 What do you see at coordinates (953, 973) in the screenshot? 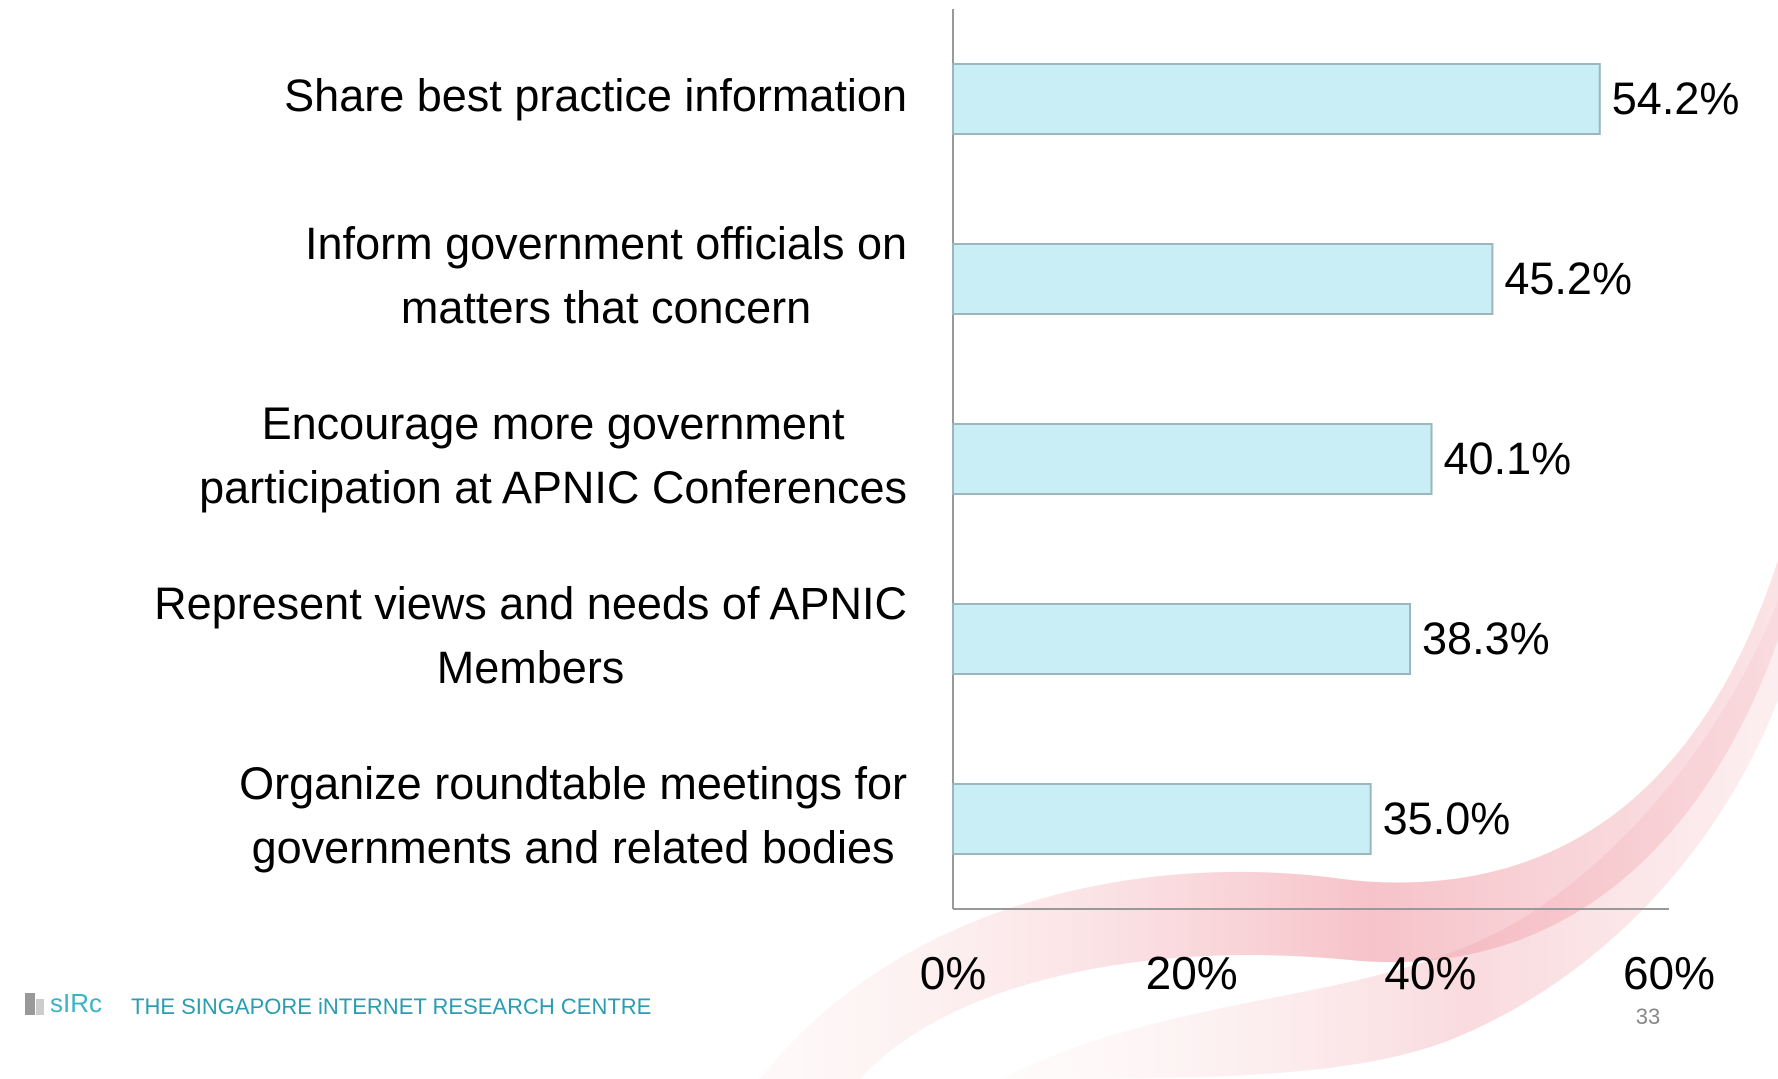
I see `x-tick-label: 0%` at bounding box center [953, 973].